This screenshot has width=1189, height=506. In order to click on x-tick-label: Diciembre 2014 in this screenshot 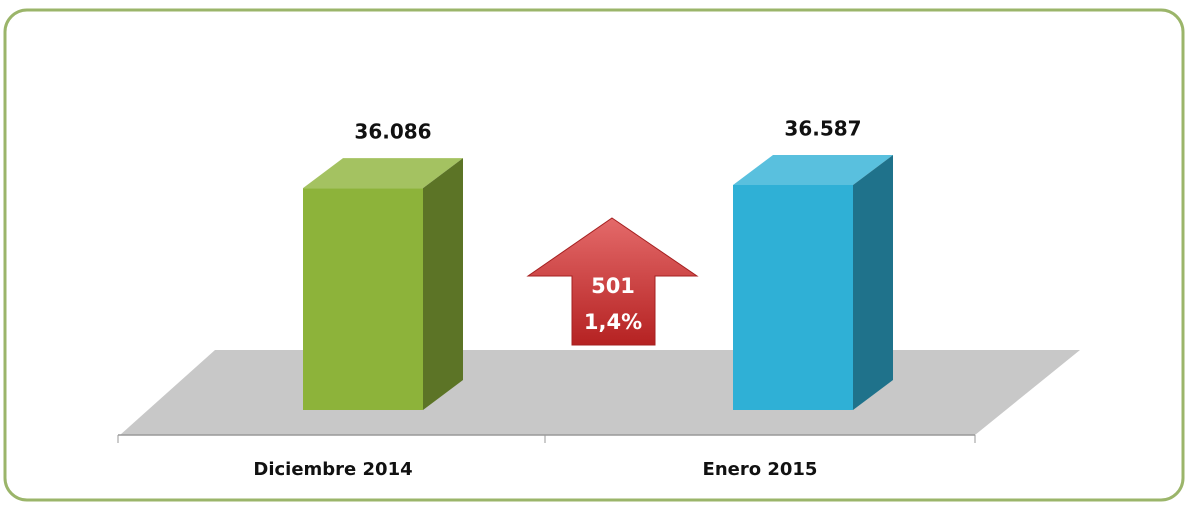, I will do `click(332, 469)`.